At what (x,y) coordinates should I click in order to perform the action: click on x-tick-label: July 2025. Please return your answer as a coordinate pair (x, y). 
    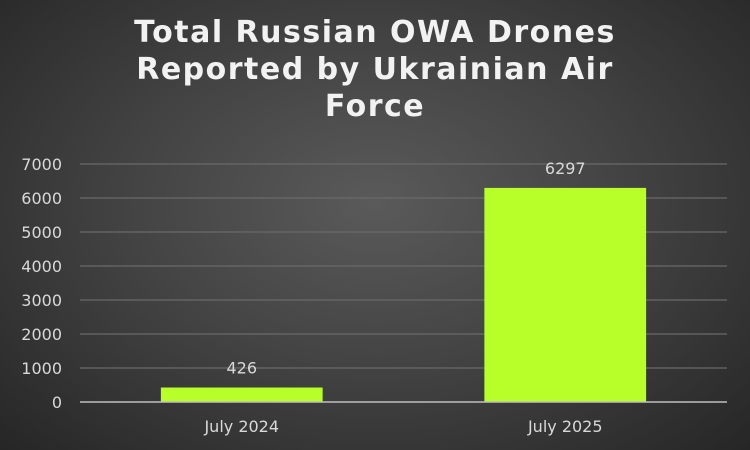
    Looking at the image, I should click on (565, 426).